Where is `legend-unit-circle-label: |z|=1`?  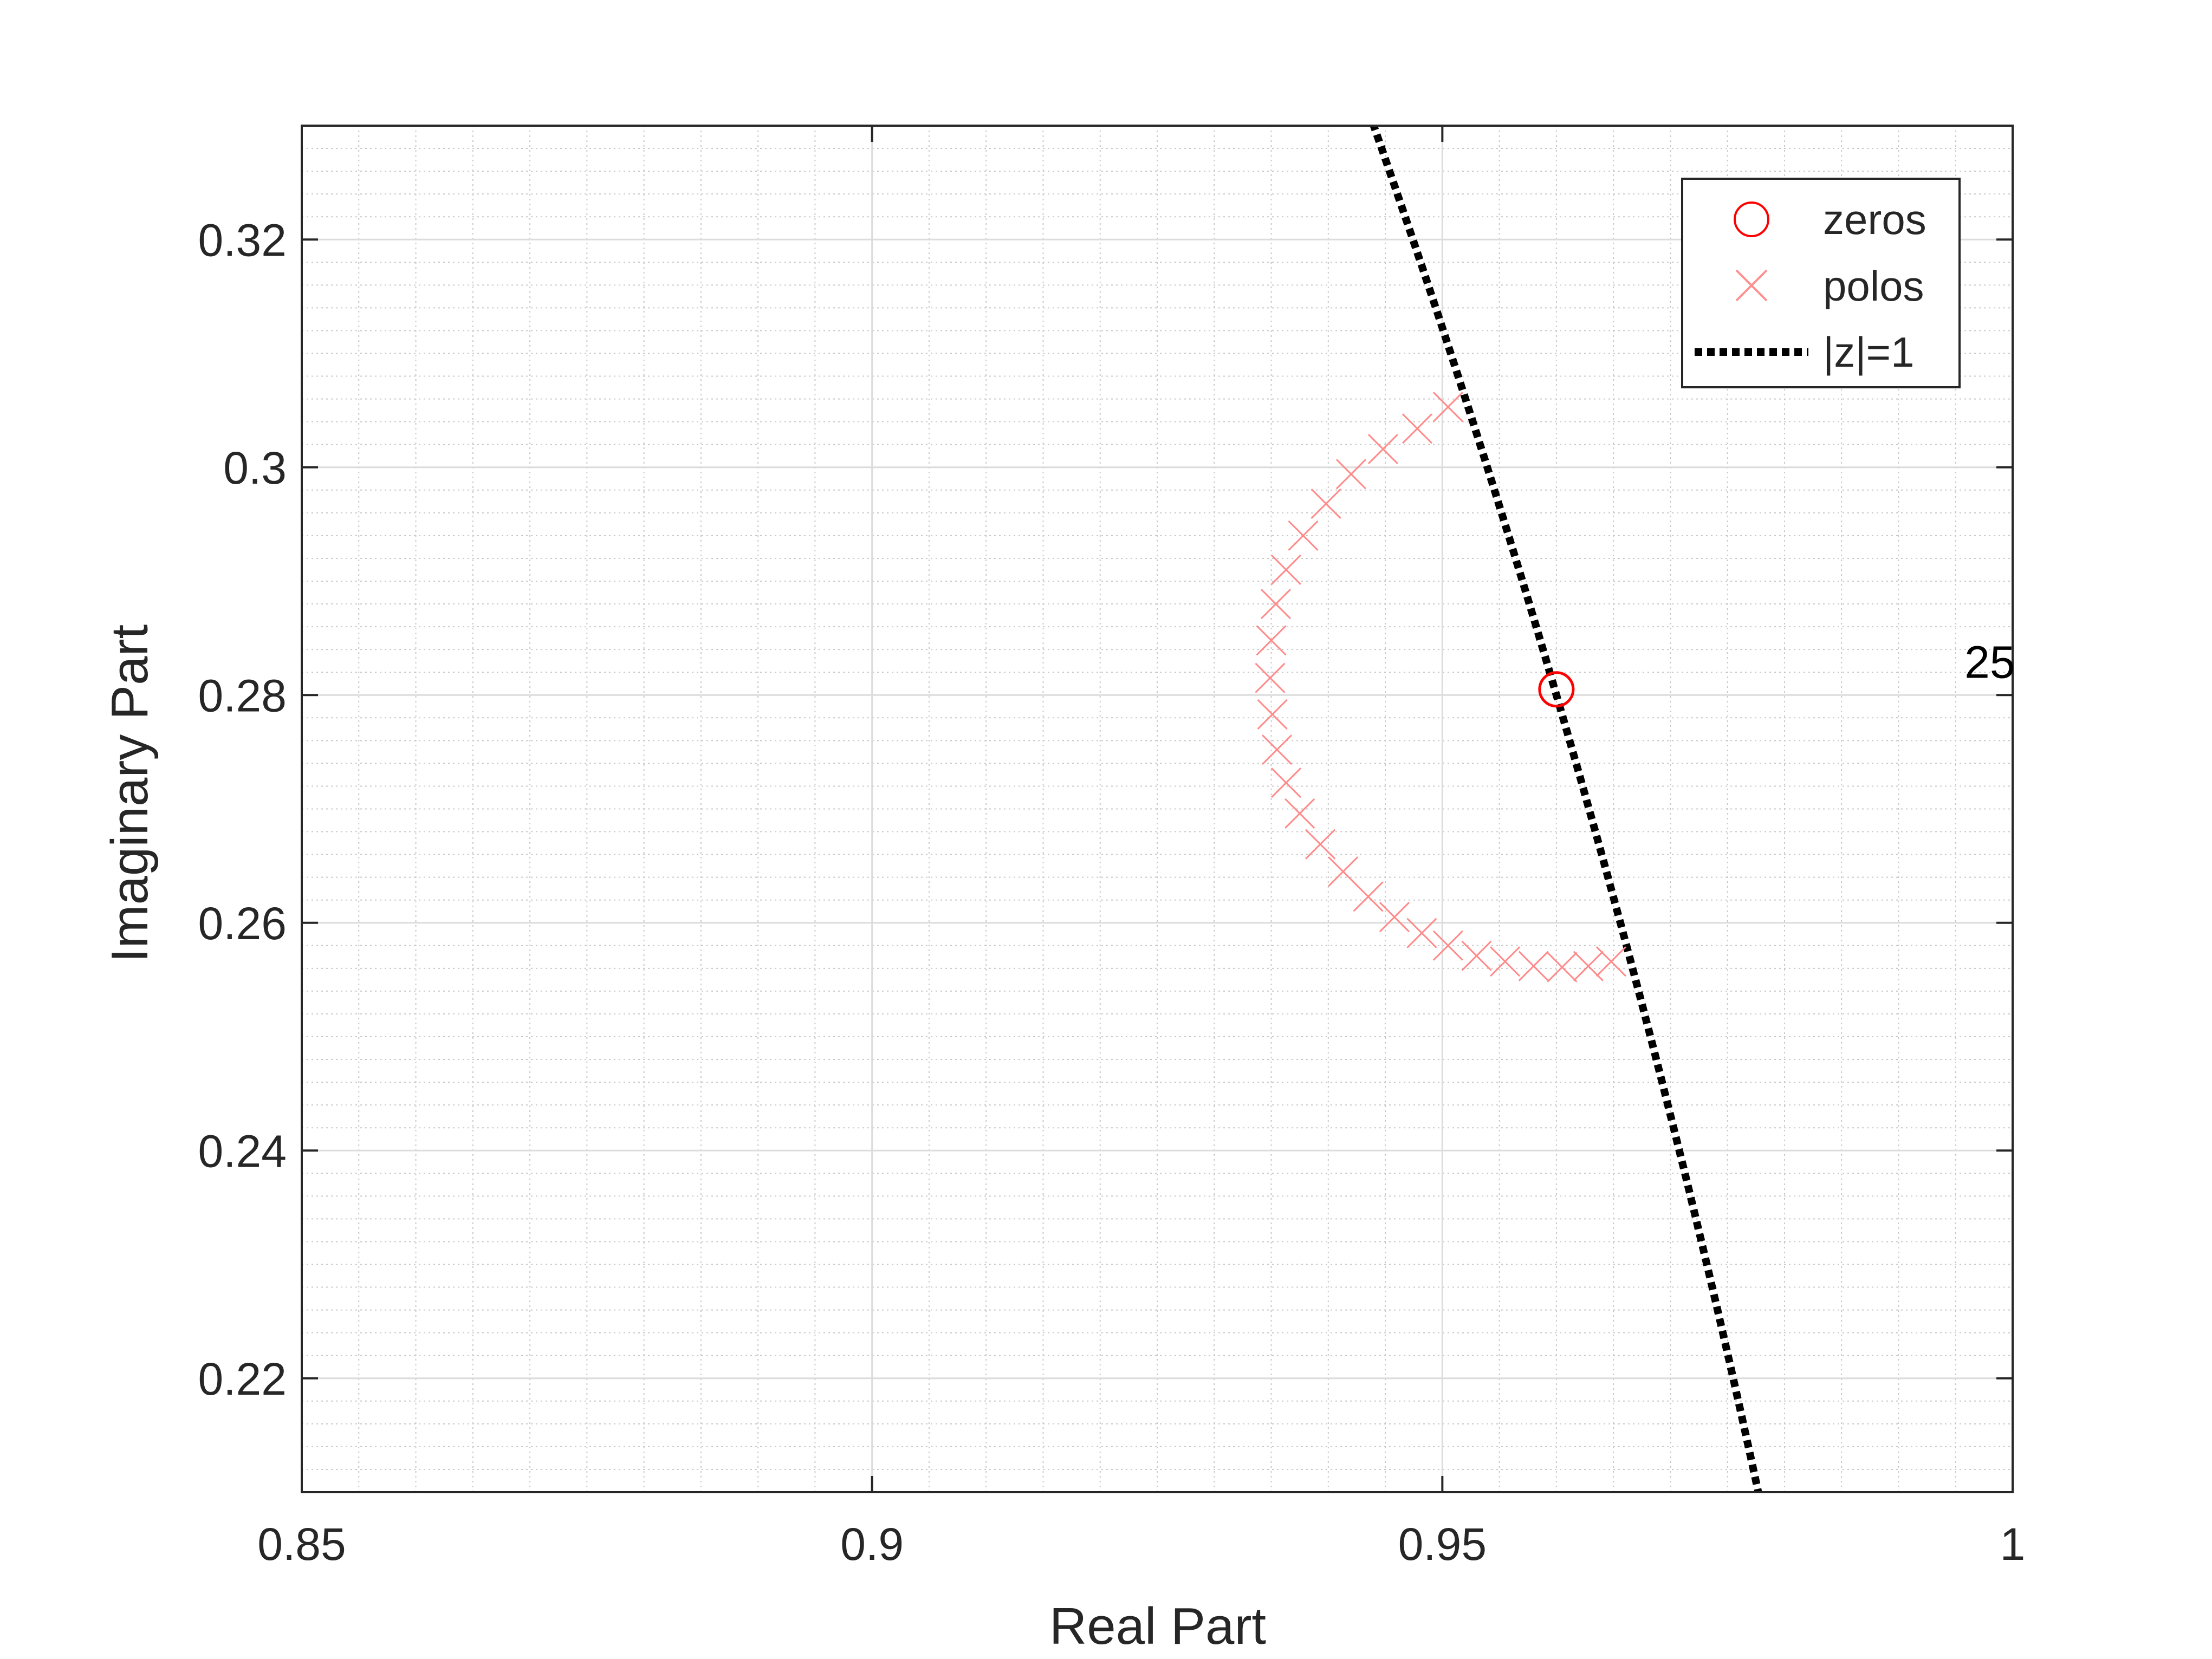 legend-unit-circle-label: |z|=1 is located at coordinates (1868, 352).